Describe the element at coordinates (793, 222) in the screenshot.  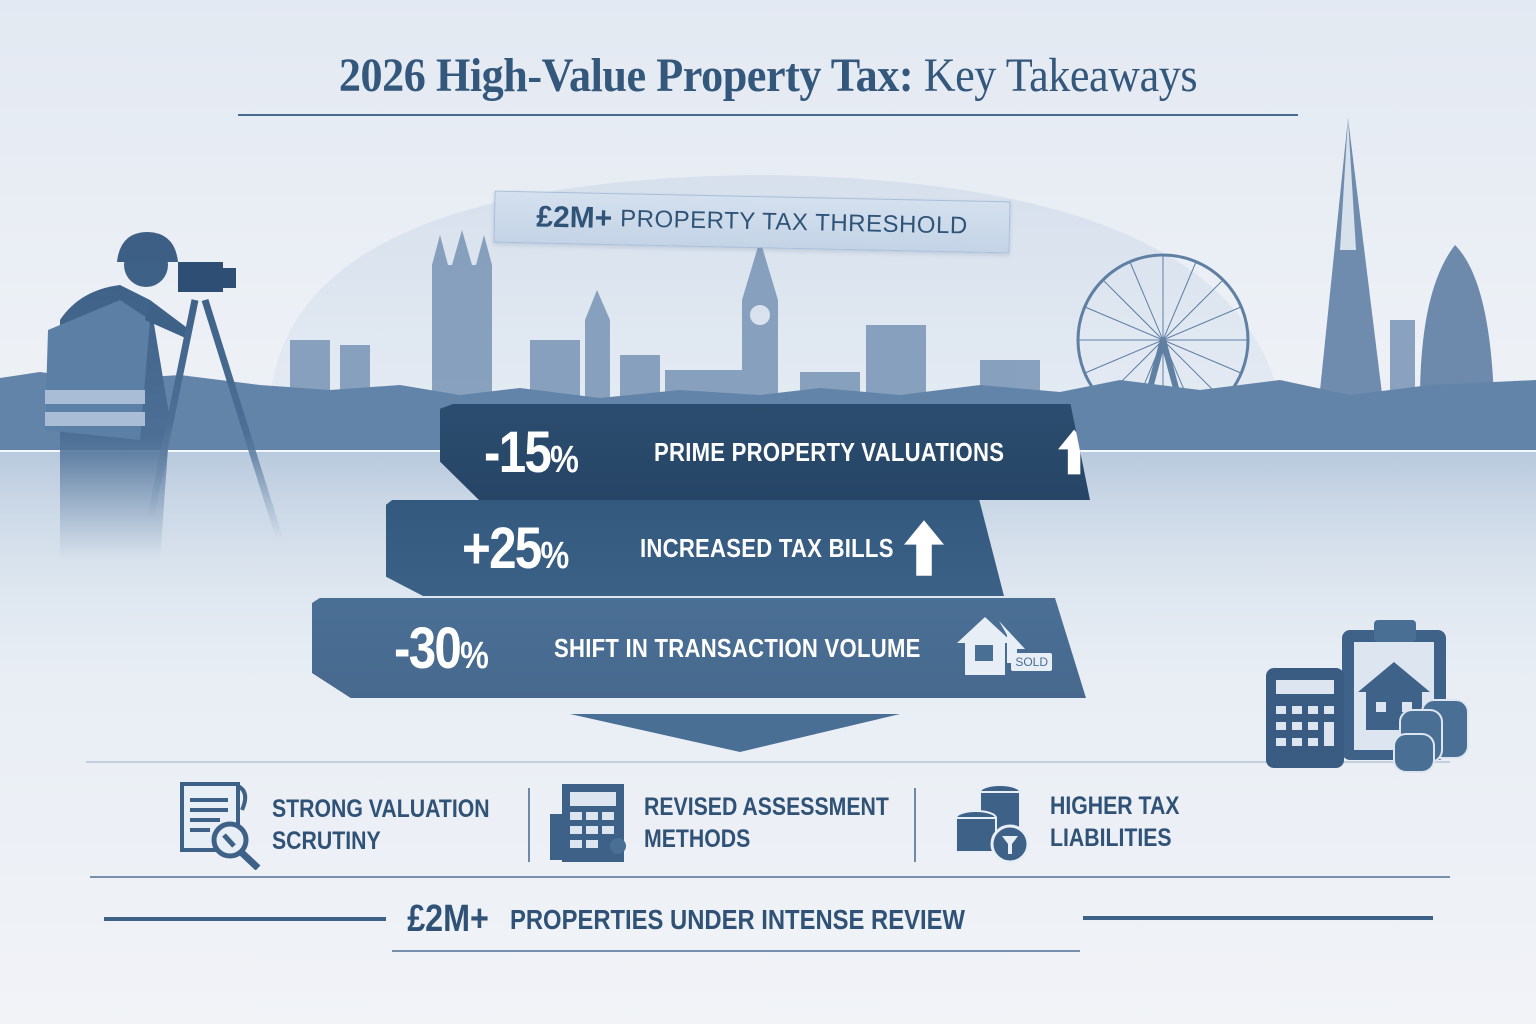
I see `threshold-label: PROPERTY TAX THRESHOLD` at that location.